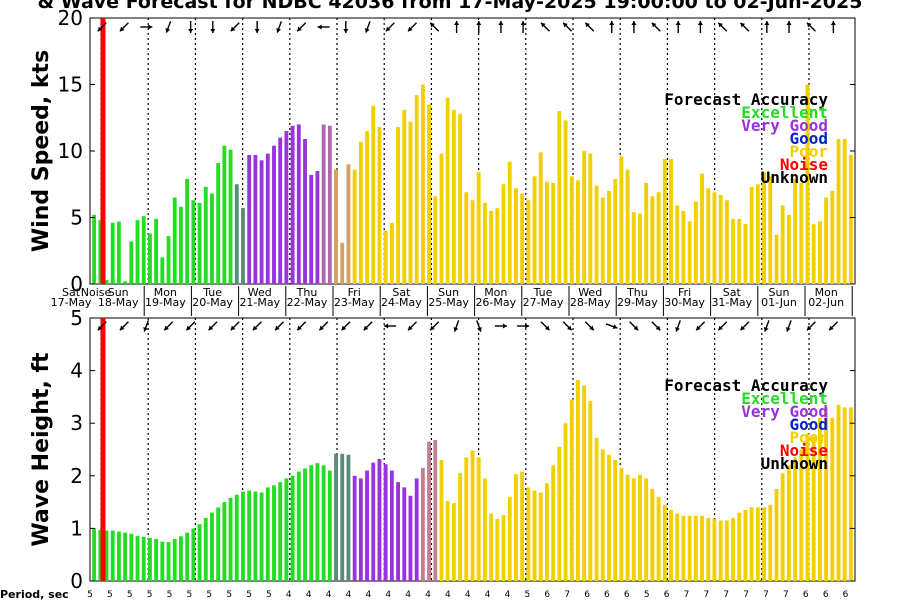 The height and width of the screenshot is (600, 900). Describe the element at coordinates (354, 302) in the screenshot. I see `day-date: 23-May` at that location.